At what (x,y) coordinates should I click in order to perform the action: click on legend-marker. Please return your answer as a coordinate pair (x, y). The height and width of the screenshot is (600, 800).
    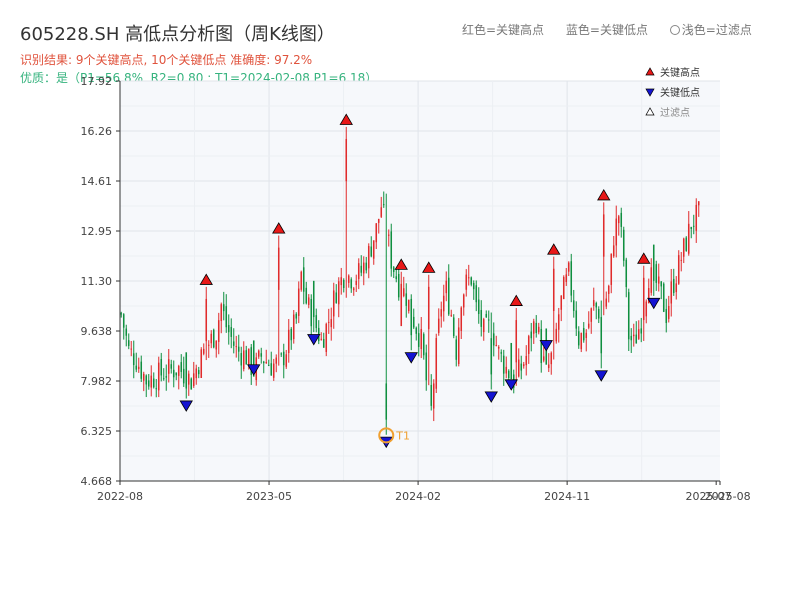
    Looking at the image, I should click on (650, 111).